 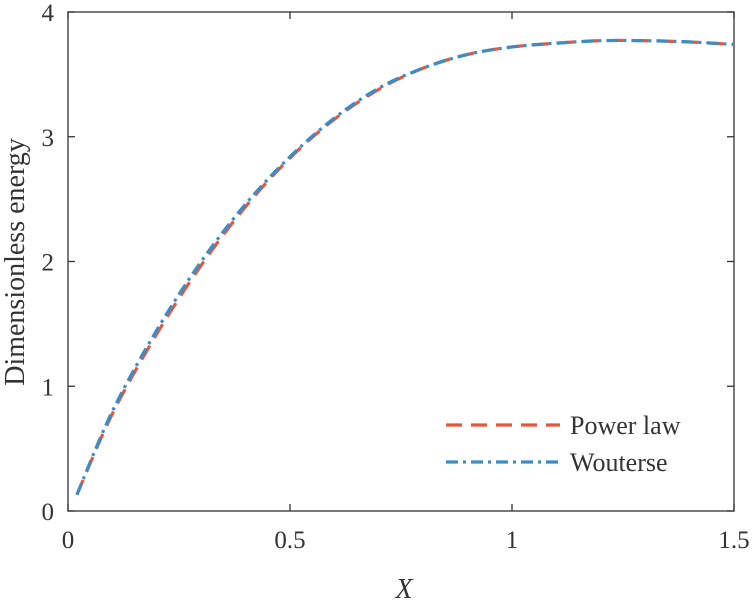 What do you see at coordinates (48, 512) in the screenshot?
I see `y-tick-label: 0` at bounding box center [48, 512].